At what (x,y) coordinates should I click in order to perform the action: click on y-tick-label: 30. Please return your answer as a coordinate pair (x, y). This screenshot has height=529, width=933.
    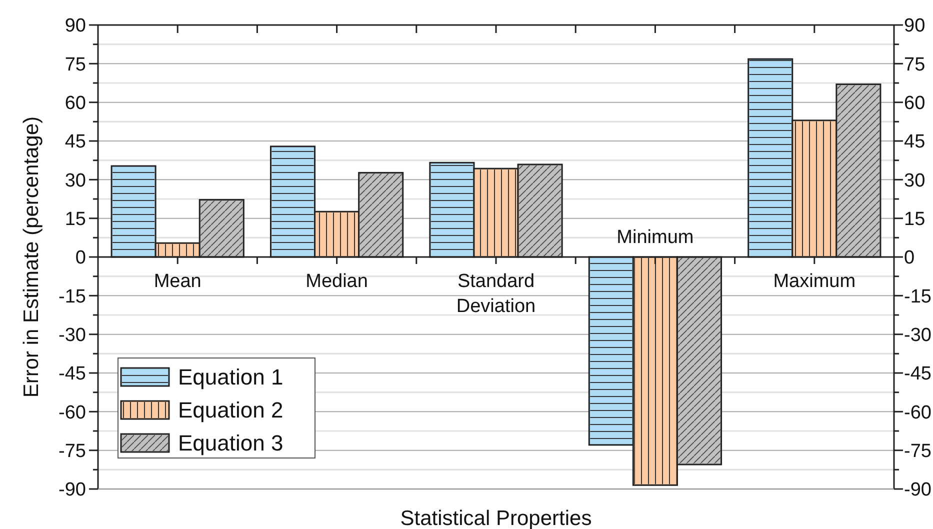
    Looking at the image, I should click on (75, 181).